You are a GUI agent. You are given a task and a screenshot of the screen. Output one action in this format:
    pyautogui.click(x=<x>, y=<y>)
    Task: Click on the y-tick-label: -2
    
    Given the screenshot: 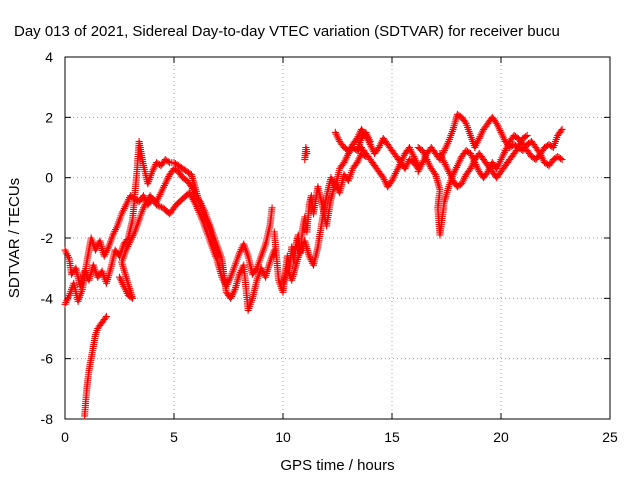 What is the action you would take?
    pyautogui.click(x=47, y=238)
    